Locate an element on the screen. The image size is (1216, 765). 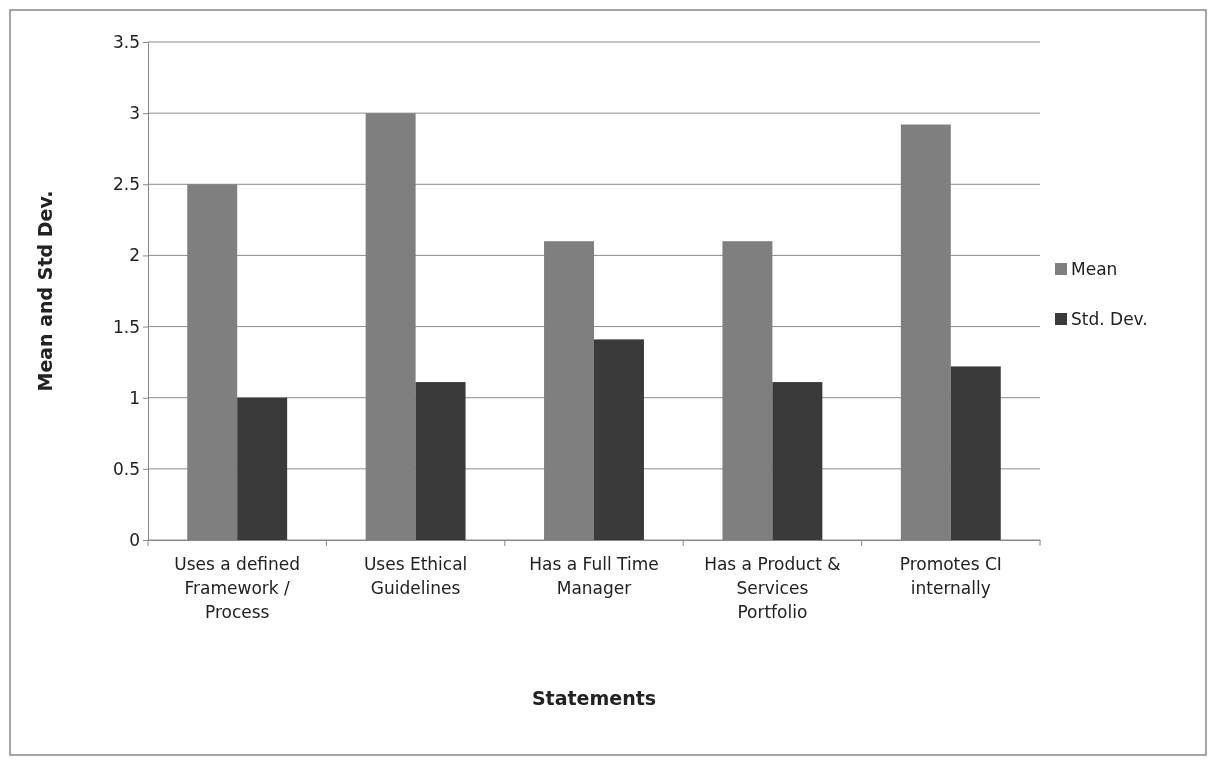
x-tick-label: Uses Ethical Guidelines is located at coordinates (415, 576).